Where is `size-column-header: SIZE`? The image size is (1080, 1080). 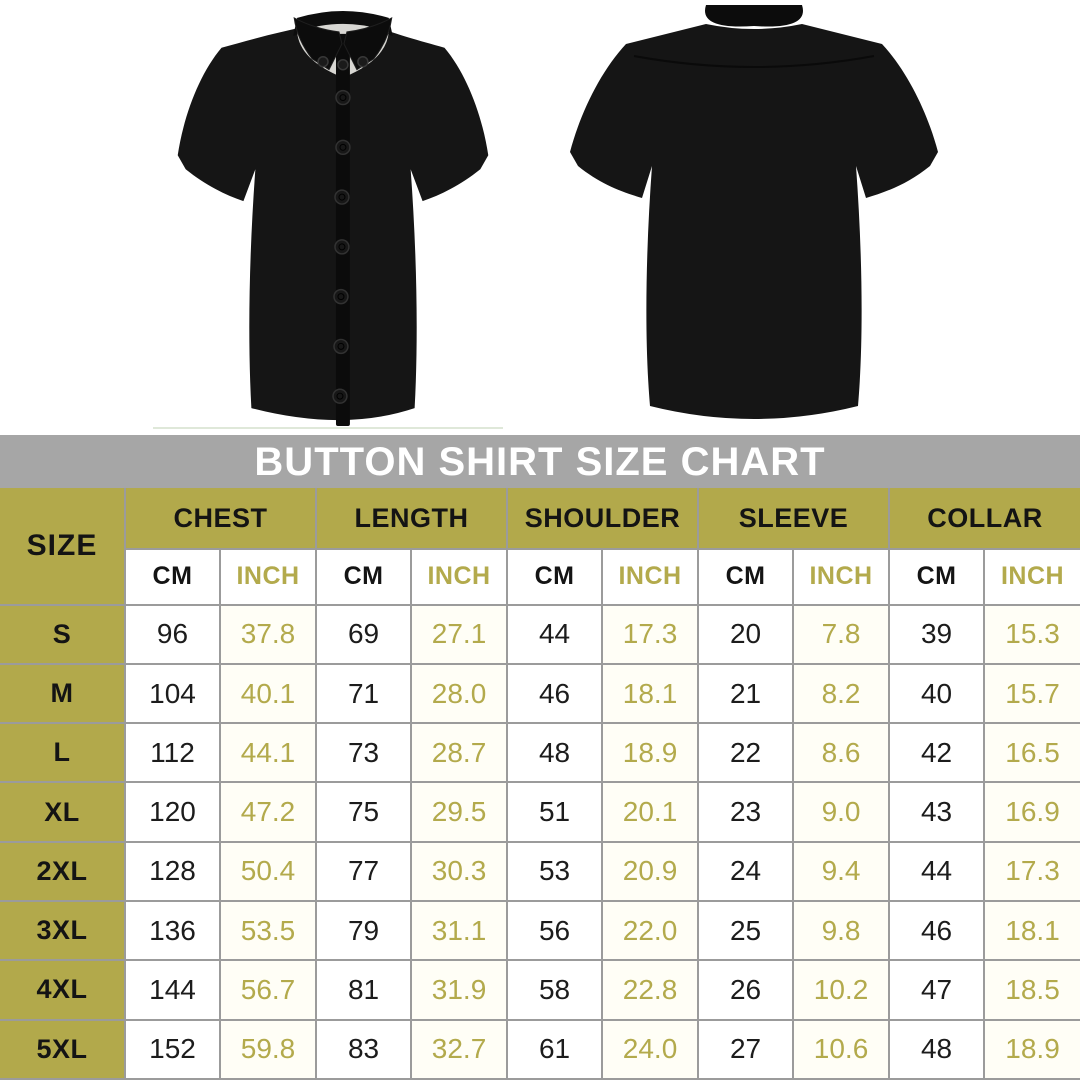
size-column-header: SIZE is located at coordinates (63, 547).